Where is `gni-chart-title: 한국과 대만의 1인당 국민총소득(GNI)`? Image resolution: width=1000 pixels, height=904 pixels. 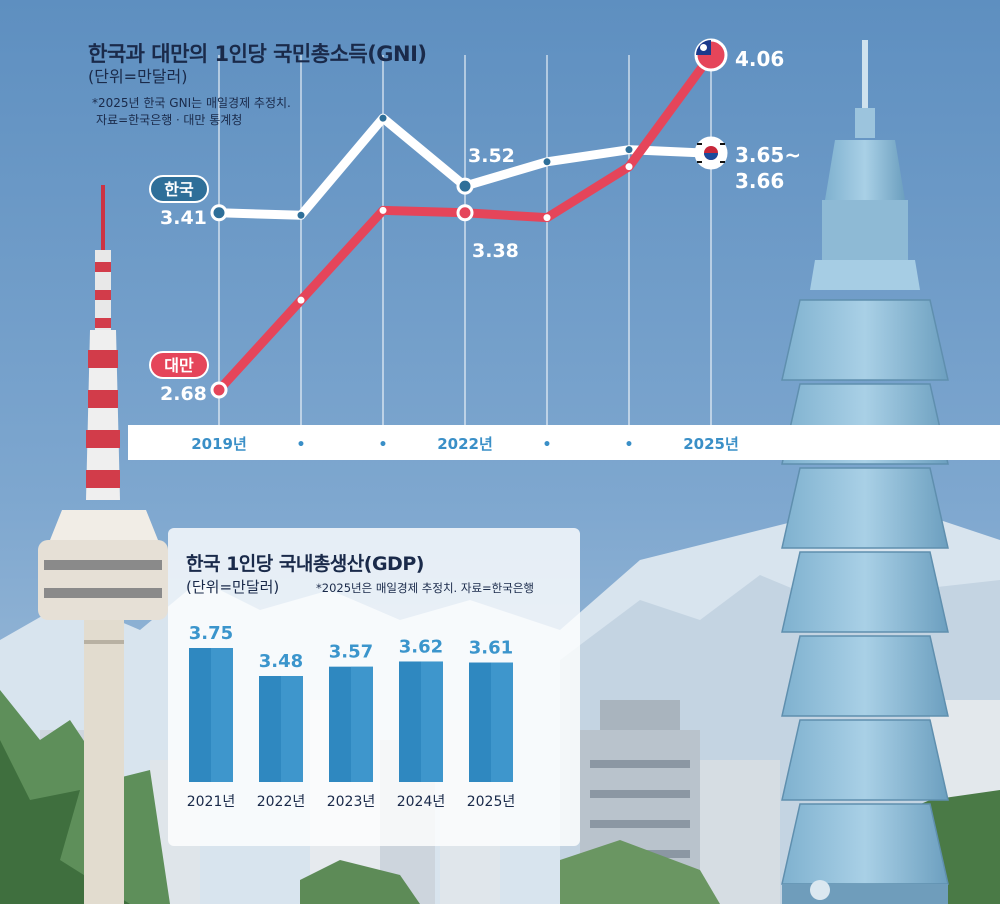
gni-chart-title: 한국과 대만의 1인당 국민총소득(GNI) is located at coordinates (257, 54).